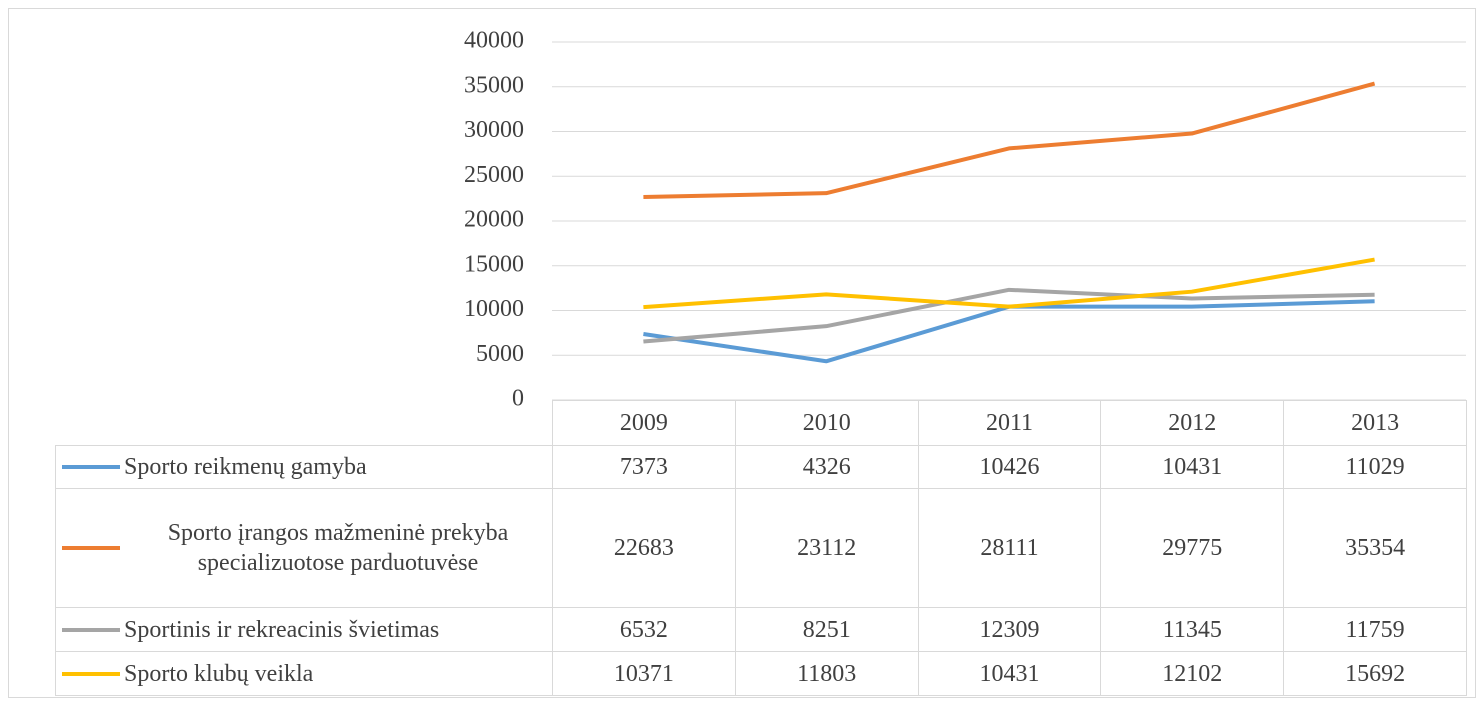  I want to click on value-cell: 11759, so click(1375, 629).